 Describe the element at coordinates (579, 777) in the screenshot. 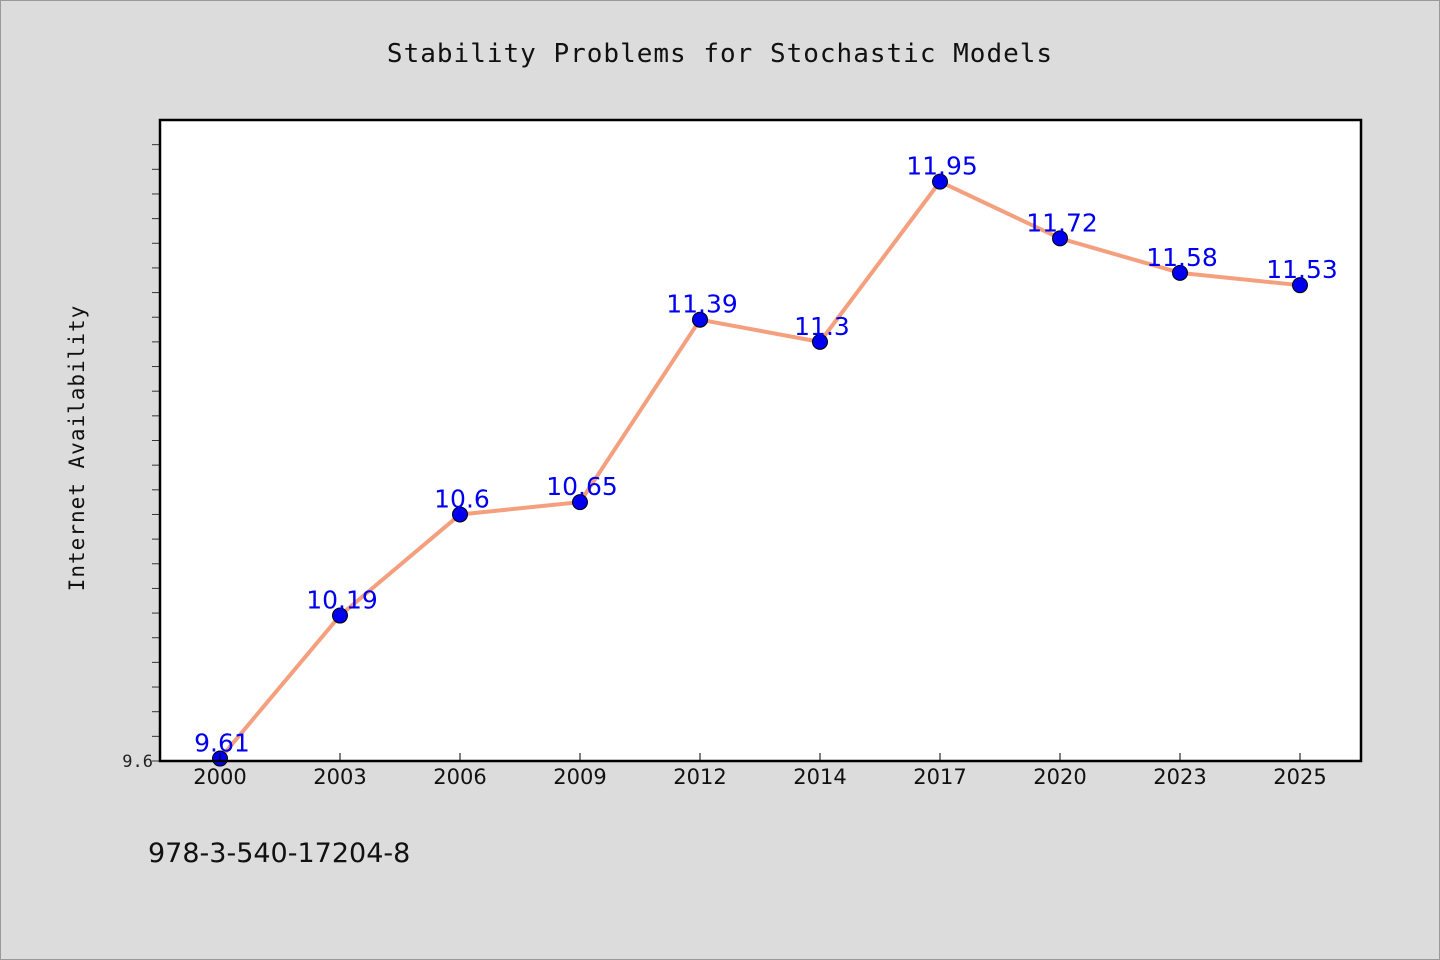

I see `x-tick-label: 2009` at that location.